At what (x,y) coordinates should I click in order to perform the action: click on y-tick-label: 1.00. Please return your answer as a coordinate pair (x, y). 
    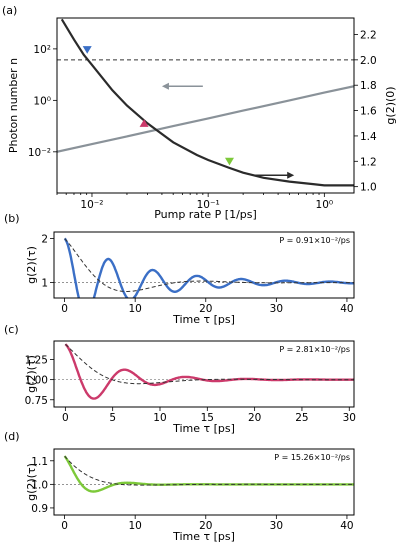
    Looking at the image, I should click on (36, 381).